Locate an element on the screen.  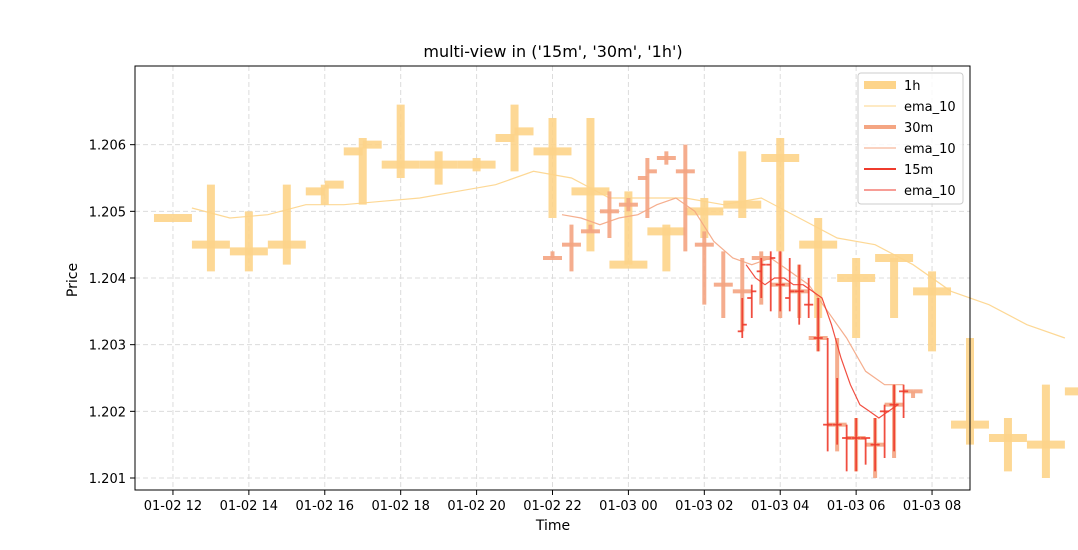
y-tick-label: 1.205 is located at coordinates (107, 212).